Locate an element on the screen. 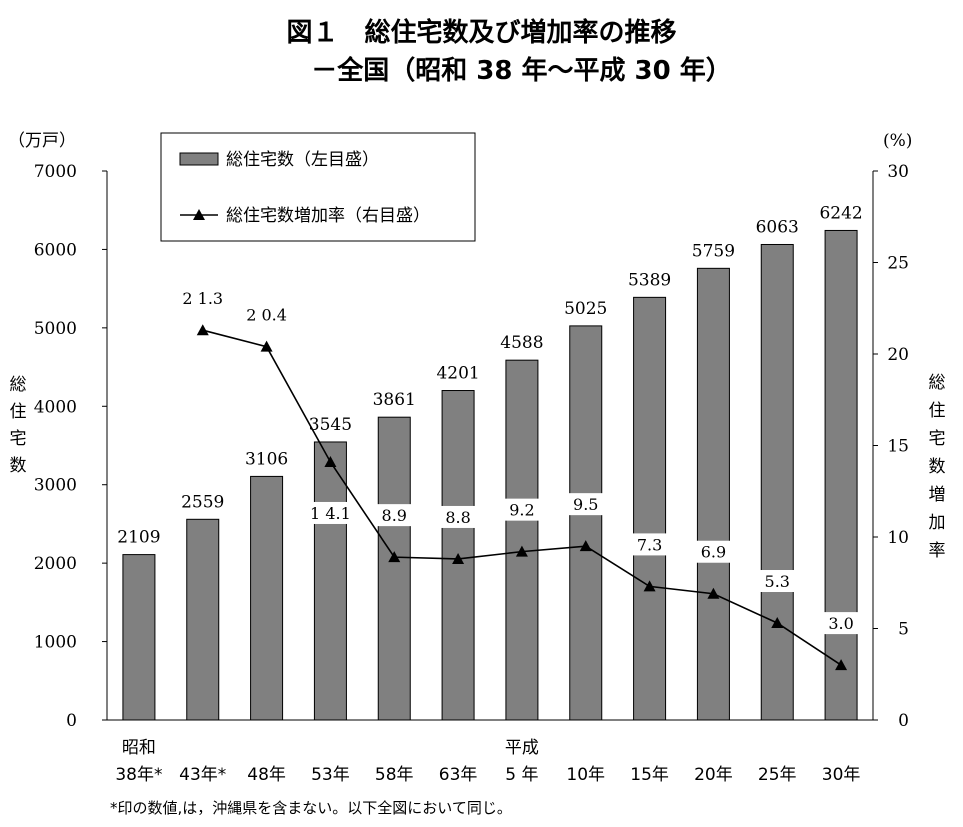  rate-value-label: 6.9 is located at coordinates (713, 552).